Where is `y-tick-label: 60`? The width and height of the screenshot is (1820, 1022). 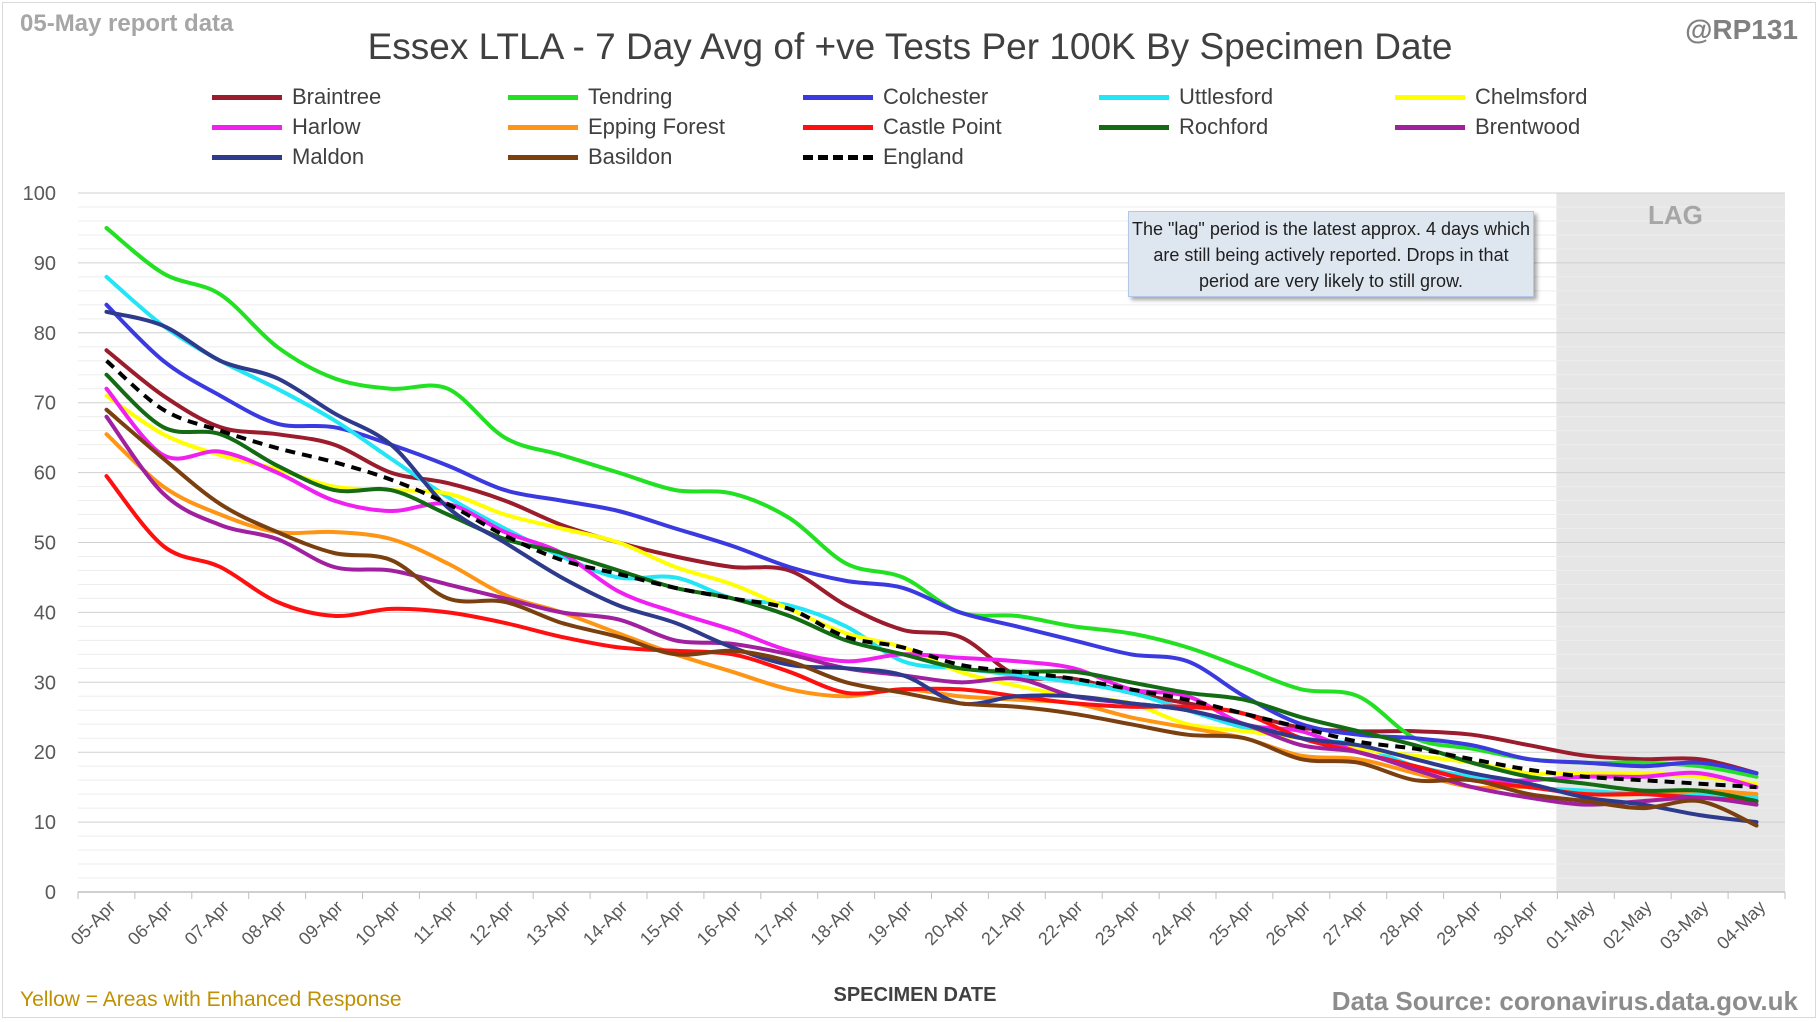 y-tick-label: 60 is located at coordinates (45, 474).